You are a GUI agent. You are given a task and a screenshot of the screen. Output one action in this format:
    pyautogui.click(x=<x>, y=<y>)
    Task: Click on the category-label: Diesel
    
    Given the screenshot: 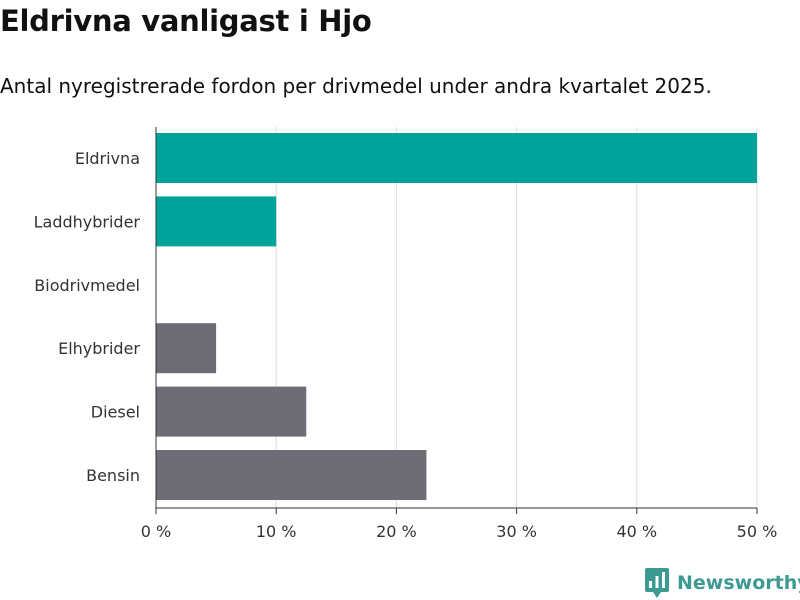 What is the action you would take?
    pyautogui.click(x=115, y=412)
    